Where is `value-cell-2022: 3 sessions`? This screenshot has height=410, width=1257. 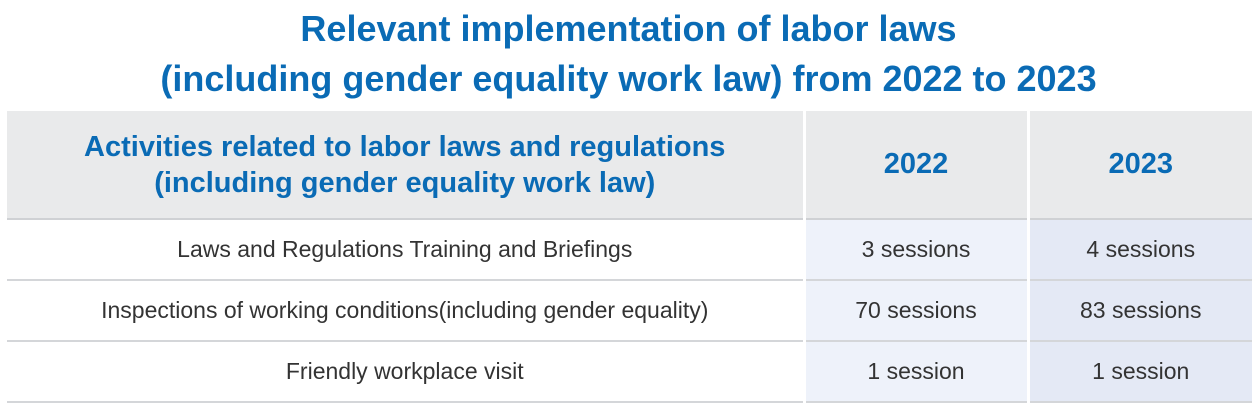 value-cell-2022: 3 sessions is located at coordinates (915, 250).